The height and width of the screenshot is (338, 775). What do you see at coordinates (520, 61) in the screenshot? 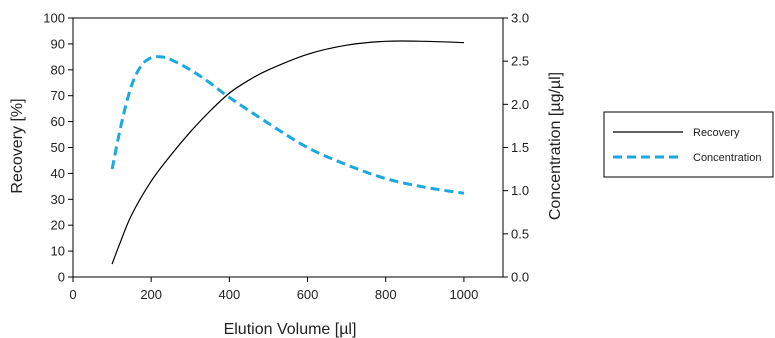
I see `y2-tick-label: 2.5` at bounding box center [520, 61].